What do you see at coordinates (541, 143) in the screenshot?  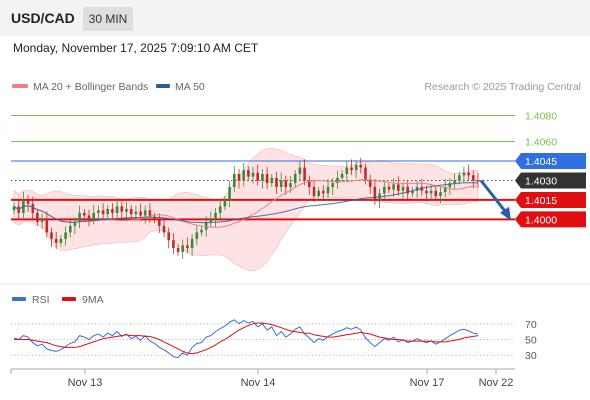 I see `price-level-label-1-4060: 1.4060` at bounding box center [541, 143].